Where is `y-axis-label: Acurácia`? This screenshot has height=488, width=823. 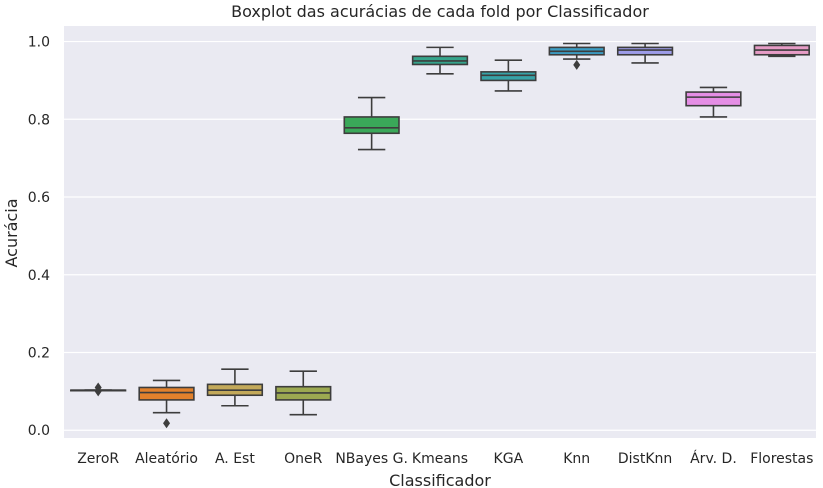 y-axis-label: Acurácia is located at coordinates (11, 232).